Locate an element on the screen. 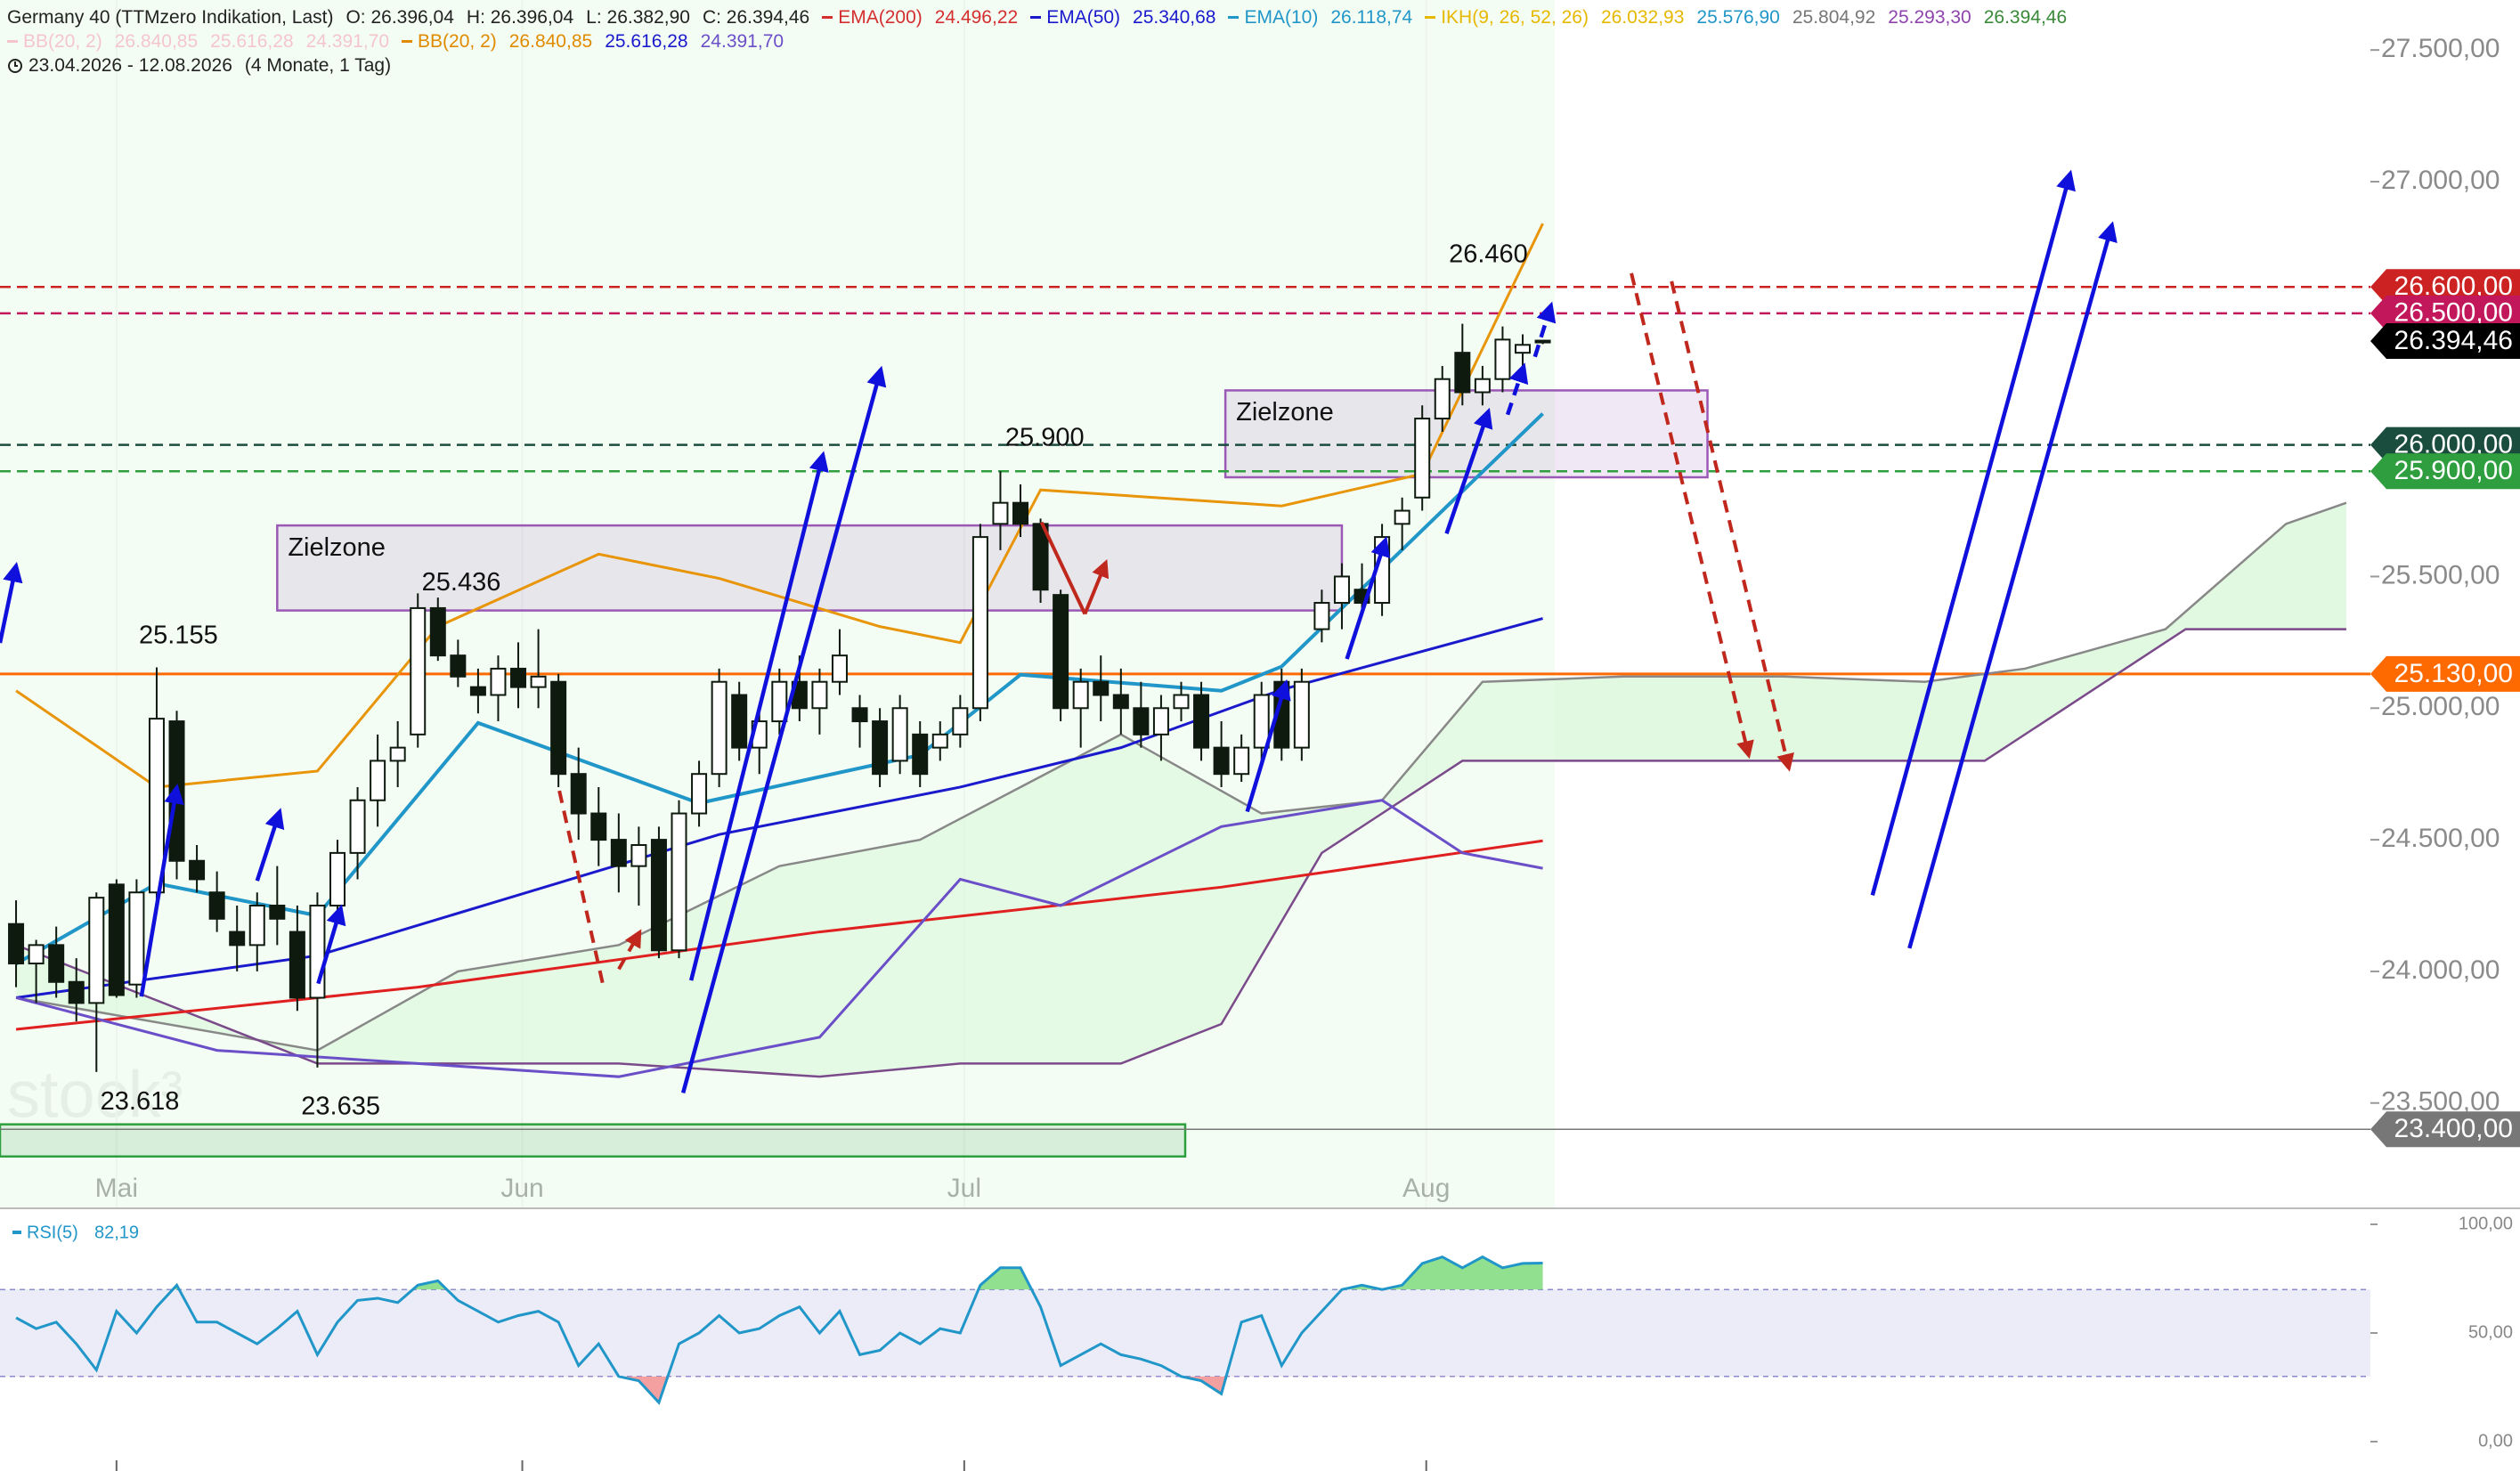 Image resolution: width=2520 pixels, height=1471 pixels. rsi-tick-label: 50,00 is located at coordinates (2490, 1332).